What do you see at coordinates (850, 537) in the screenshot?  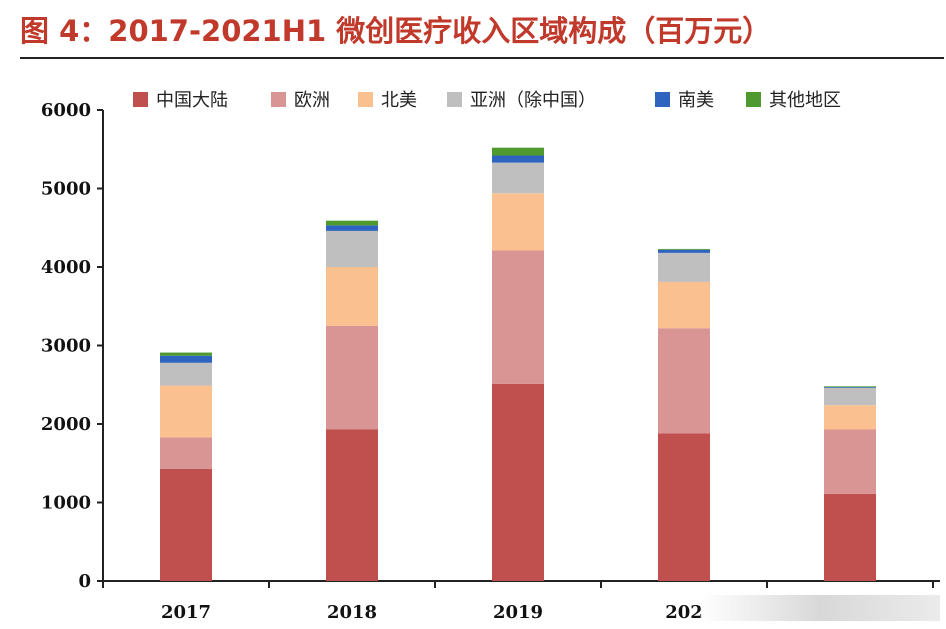 I see `bar-segment-2021H1-s0` at bounding box center [850, 537].